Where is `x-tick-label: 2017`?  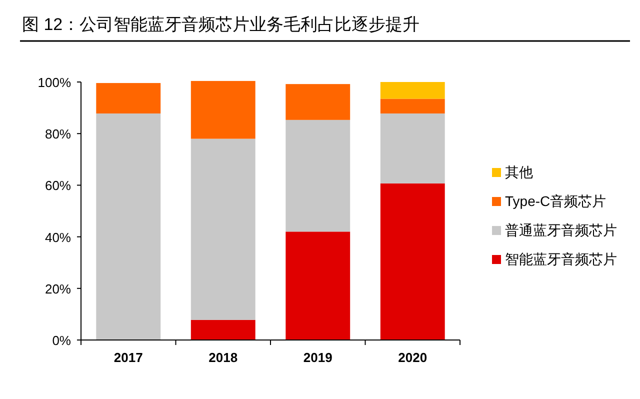 x-tick-label: 2017 is located at coordinates (128, 357).